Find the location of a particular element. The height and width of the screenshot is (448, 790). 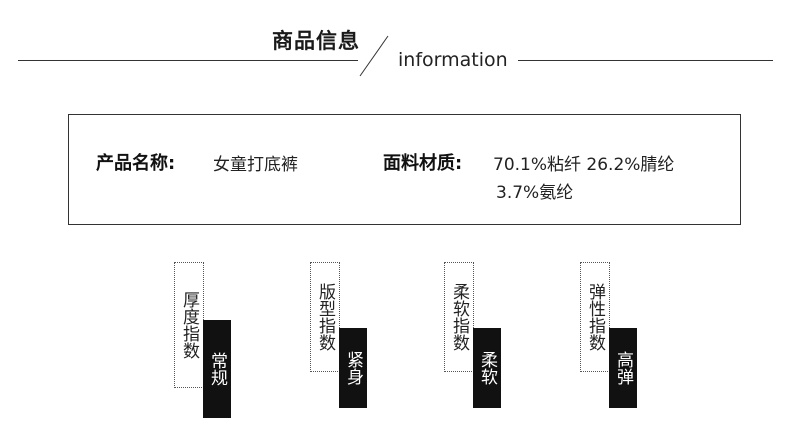

elasticity-index-label: 弹性指数 is located at coordinates (595, 317).